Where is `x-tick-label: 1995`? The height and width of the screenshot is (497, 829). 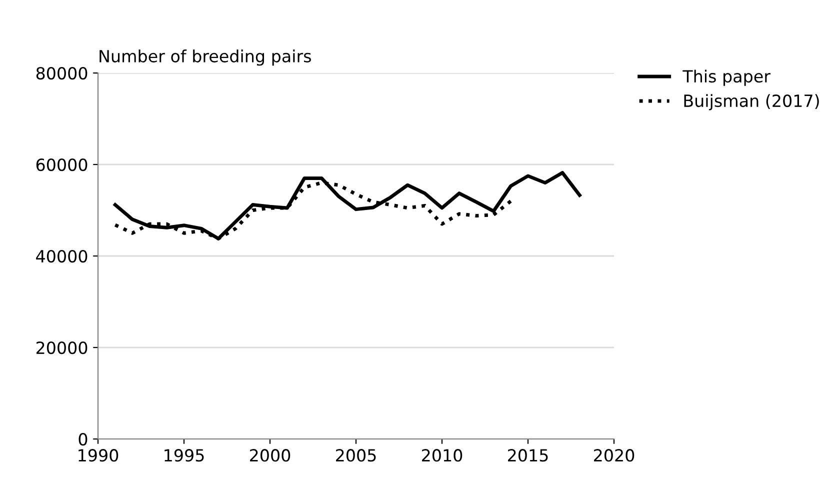 x-tick-label: 1995 is located at coordinates (184, 455).